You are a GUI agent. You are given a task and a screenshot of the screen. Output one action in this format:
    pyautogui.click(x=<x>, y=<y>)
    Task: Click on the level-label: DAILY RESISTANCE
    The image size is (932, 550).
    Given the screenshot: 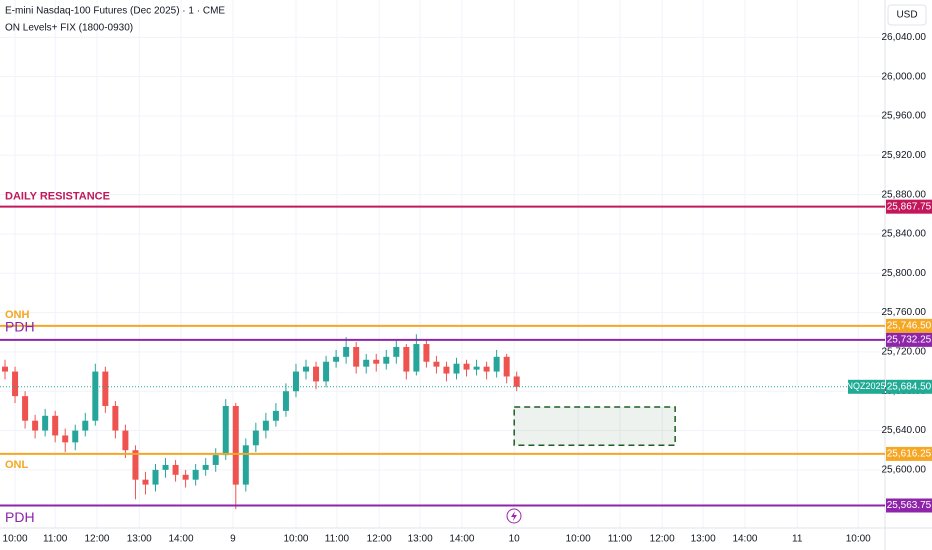 What is the action you would take?
    pyautogui.click(x=57, y=197)
    